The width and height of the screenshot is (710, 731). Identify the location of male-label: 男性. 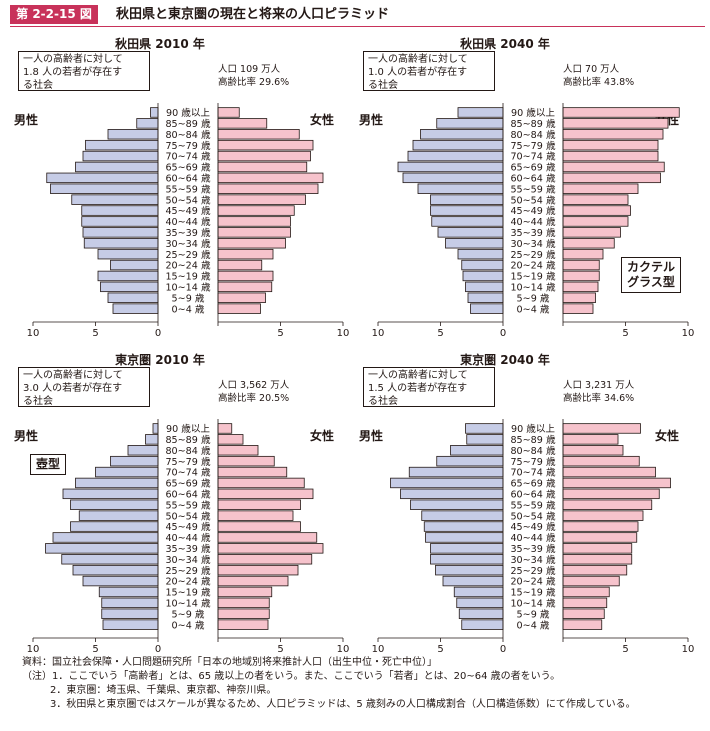
(371, 120).